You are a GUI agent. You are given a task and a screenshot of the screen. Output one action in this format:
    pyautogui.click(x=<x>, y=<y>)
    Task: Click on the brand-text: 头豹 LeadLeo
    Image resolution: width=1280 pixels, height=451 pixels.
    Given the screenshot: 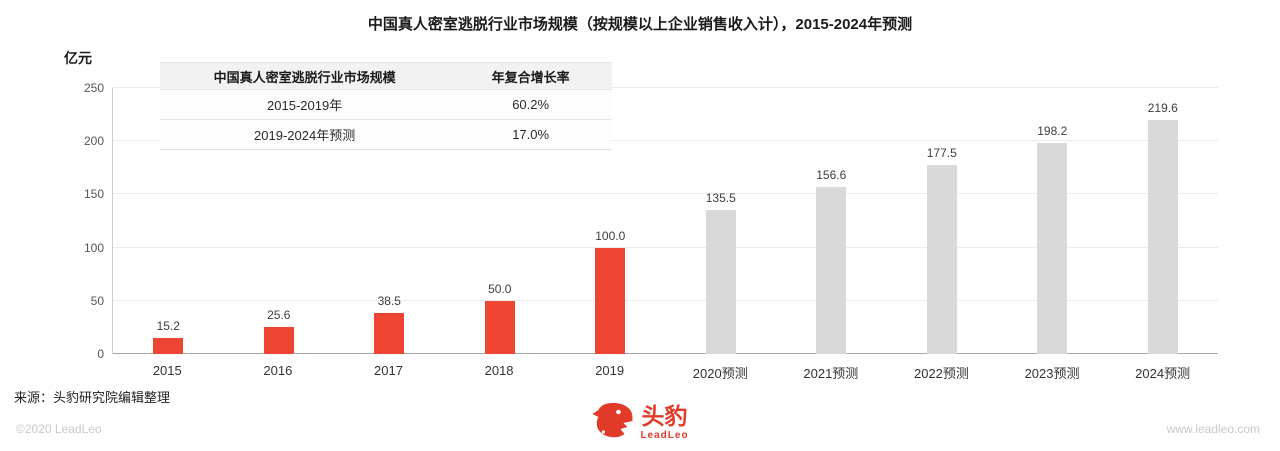 What is the action you would take?
    pyautogui.click(x=664, y=421)
    